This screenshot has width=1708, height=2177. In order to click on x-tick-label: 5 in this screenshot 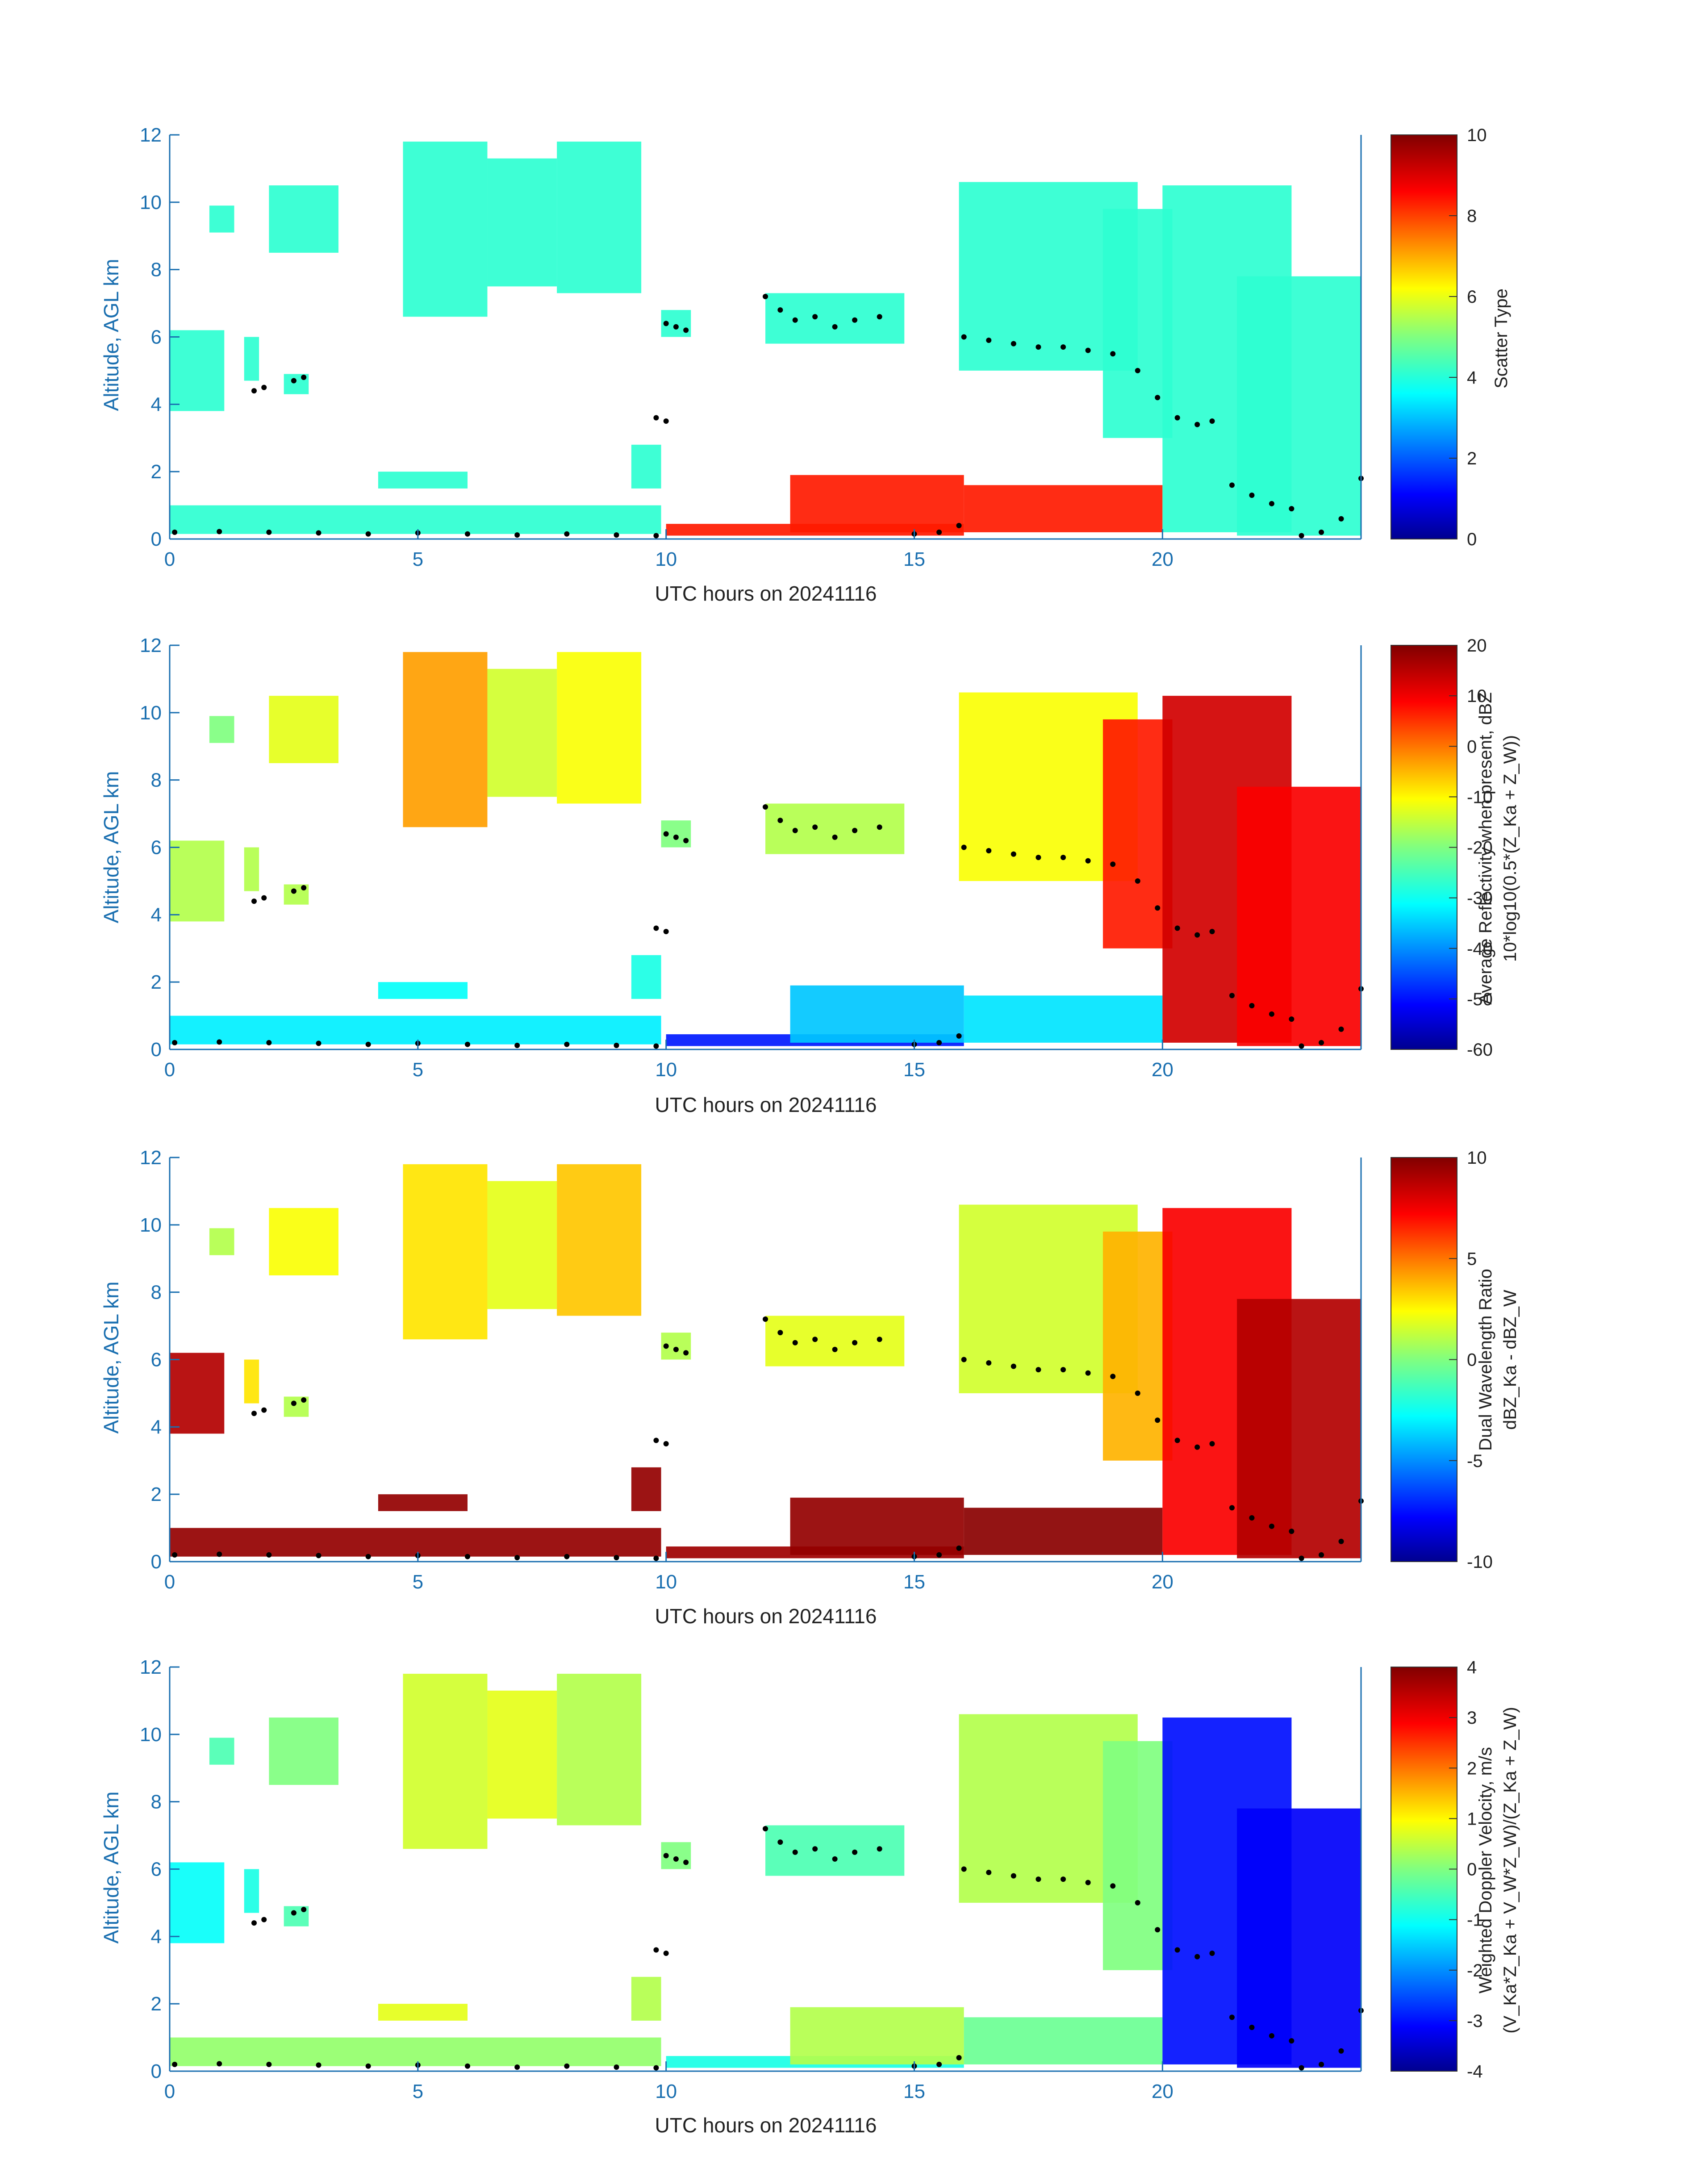, I will do `click(418, 559)`.